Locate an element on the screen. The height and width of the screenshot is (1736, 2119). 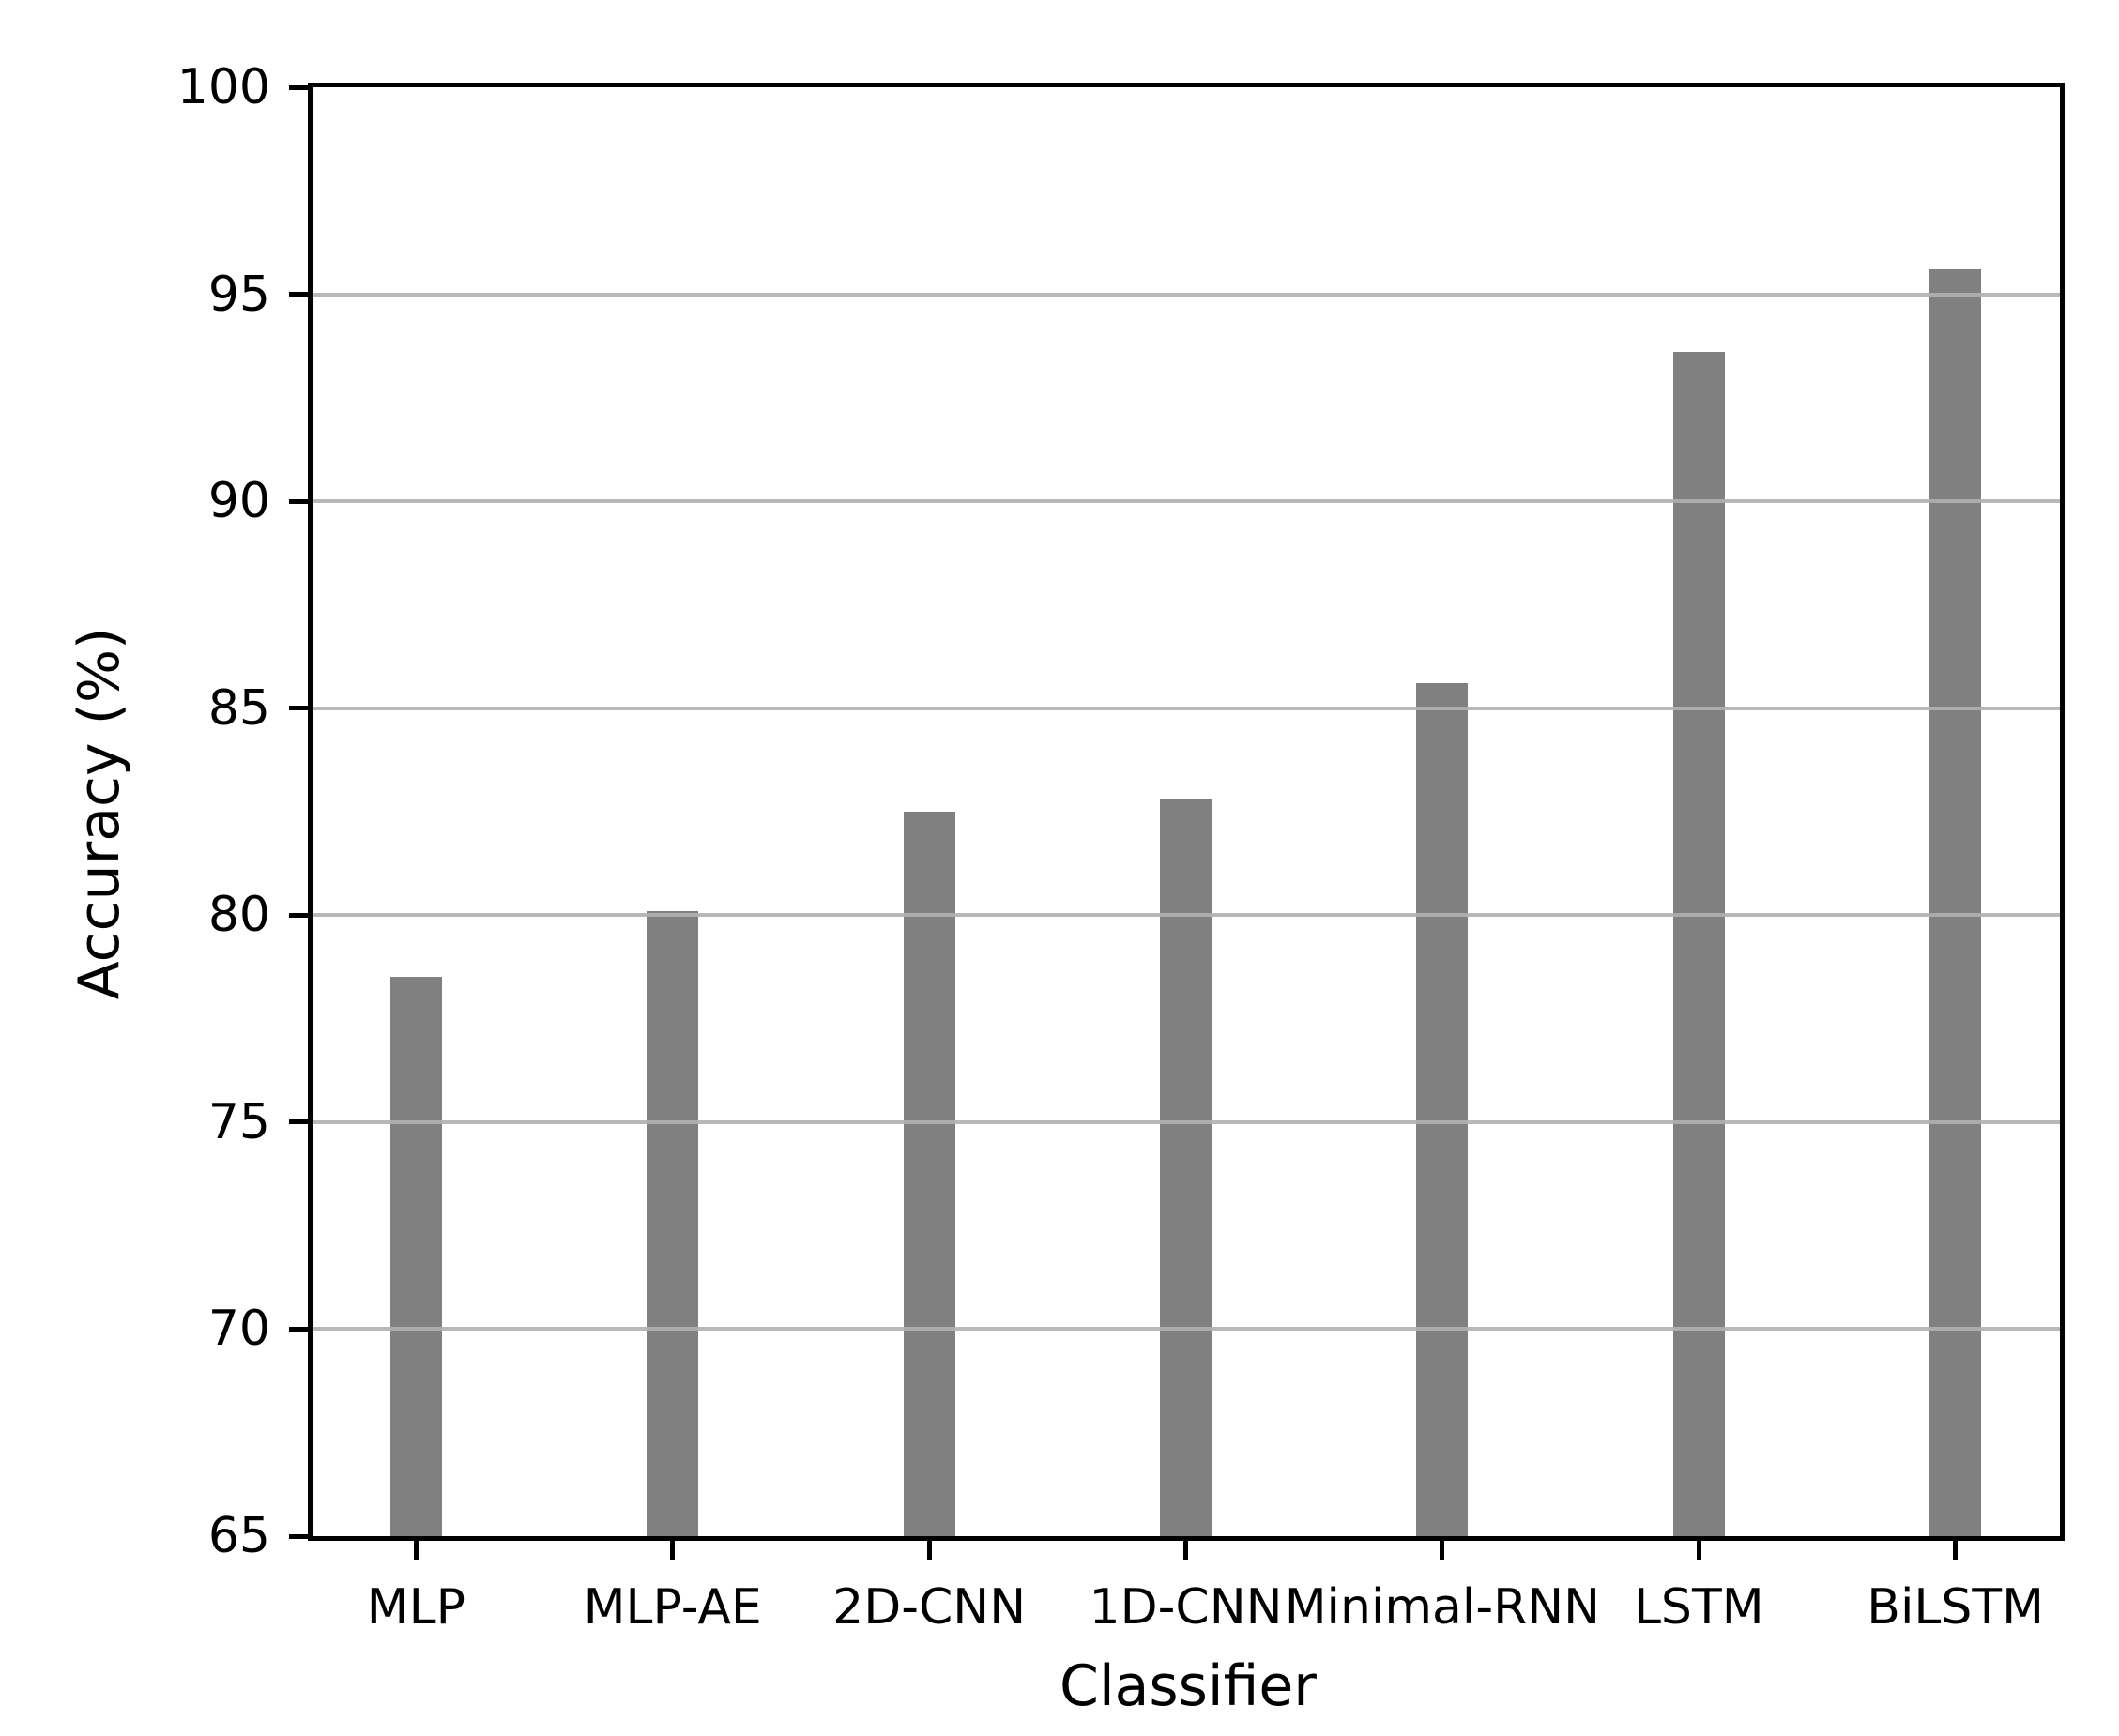
bar-1D-CNN is located at coordinates (1186, 1167).